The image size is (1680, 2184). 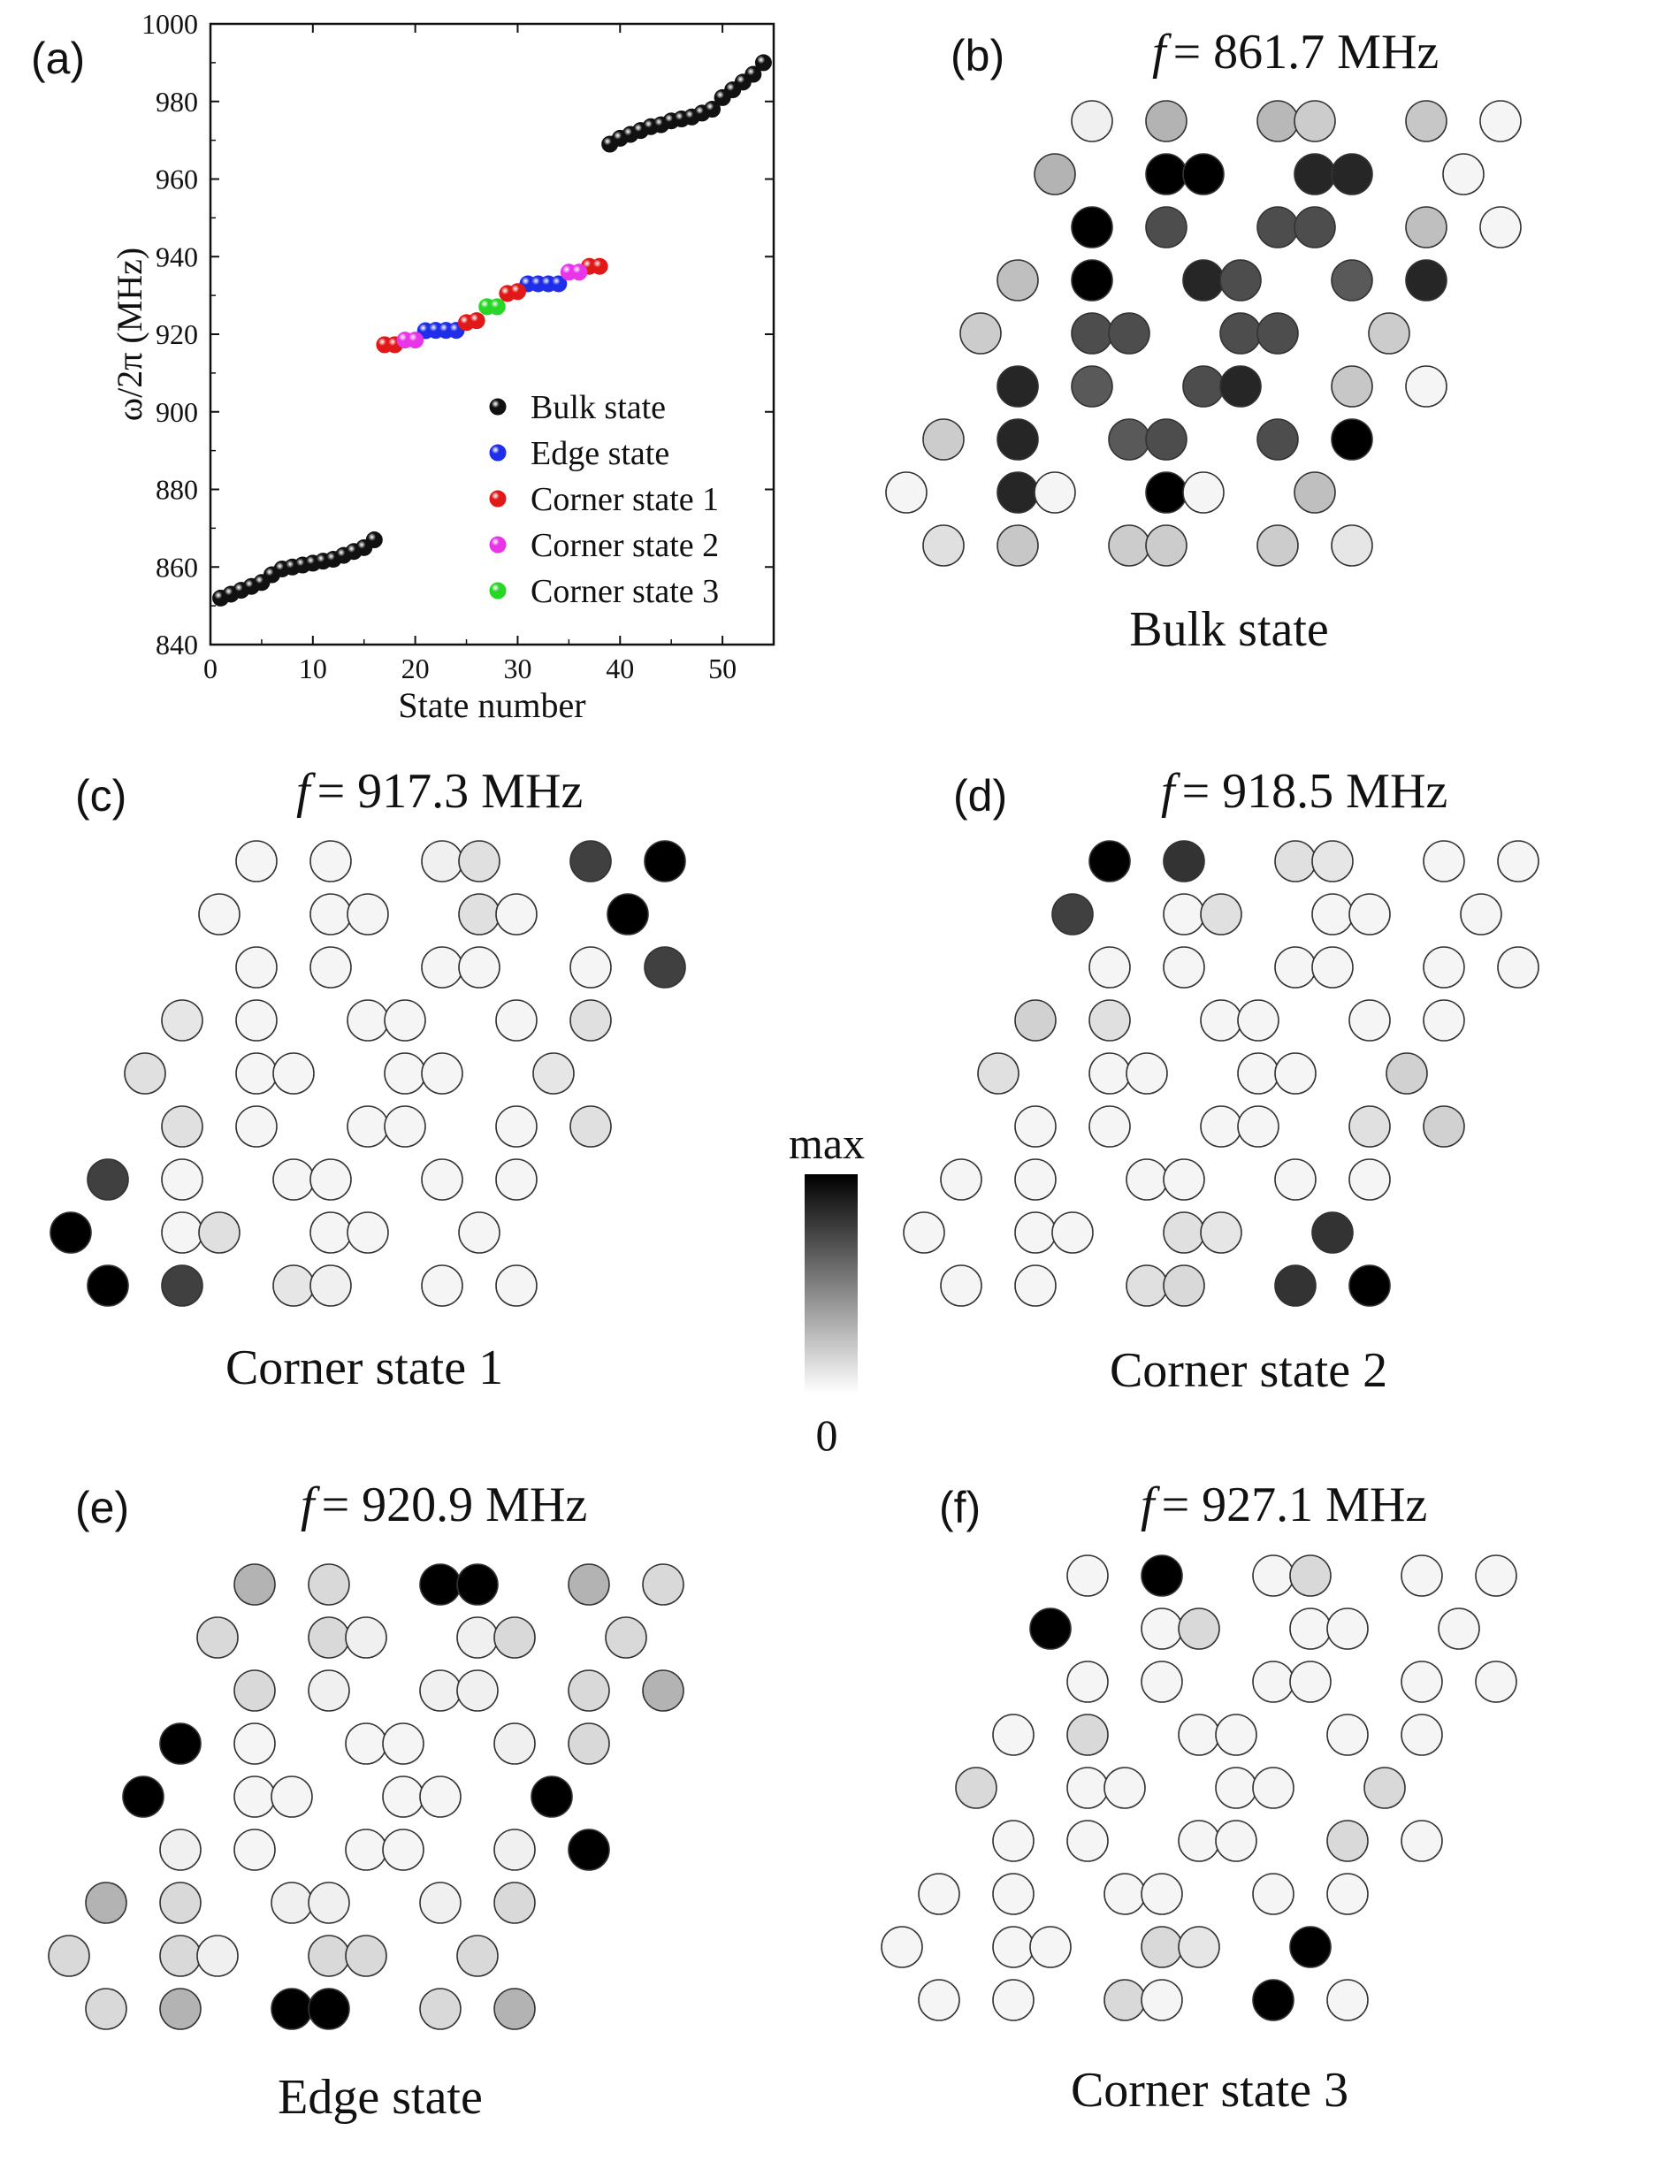 I want to click on panel-d-caption: Corner state 2, so click(x=1248, y=1370).